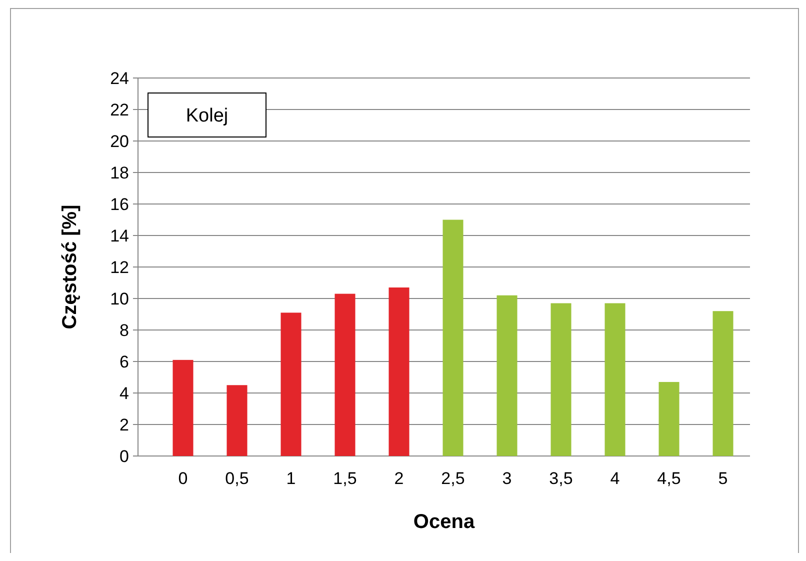 The width and height of the screenshot is (806, 561). I want to click on x-tick-label: 2, so click(399, 478).